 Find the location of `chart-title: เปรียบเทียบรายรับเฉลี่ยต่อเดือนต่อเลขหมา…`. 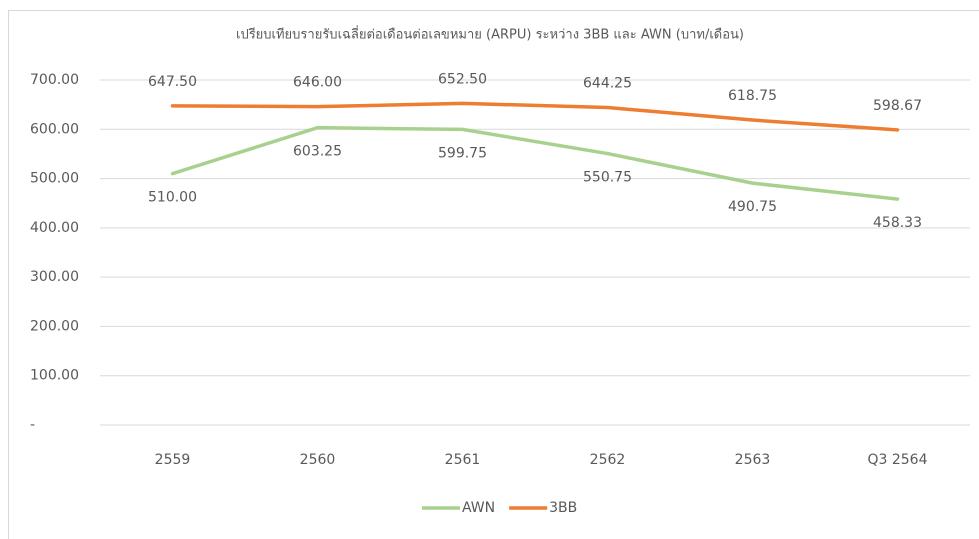

chart-title: เปรียบเทียบรายรับเฉลี่ยต่อเดือนต่อเลขหมา… is located at coordinates (490, 34).